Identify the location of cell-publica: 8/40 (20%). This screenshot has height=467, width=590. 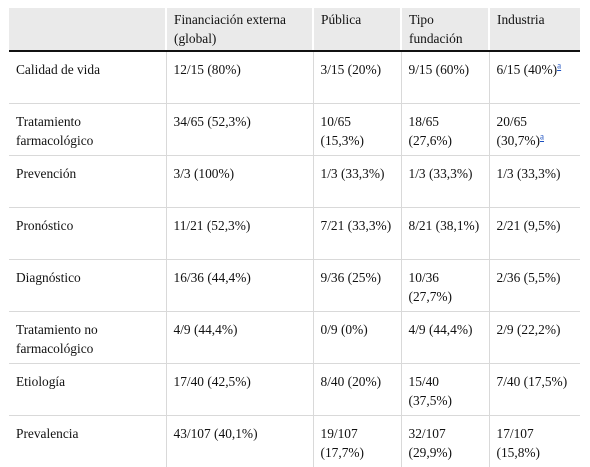
(357, 390).